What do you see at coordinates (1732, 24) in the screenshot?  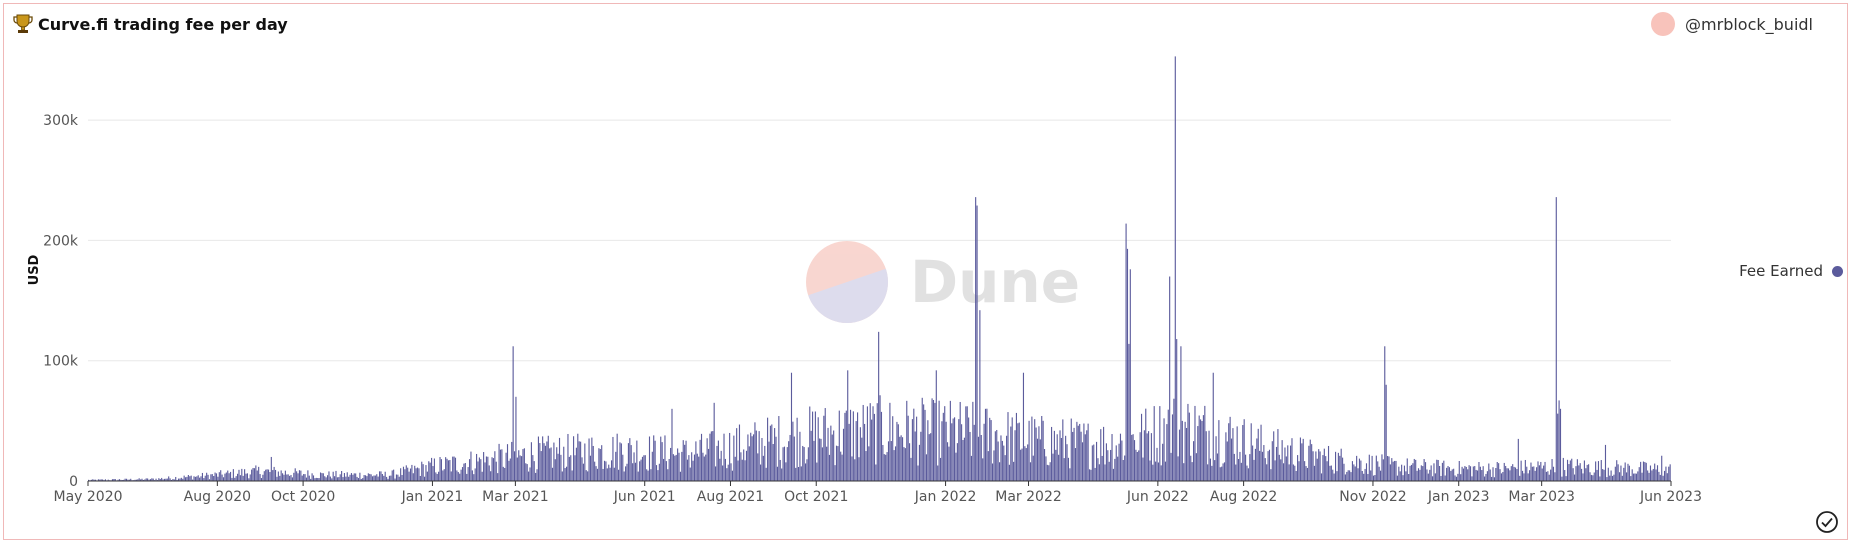 I see `author-link: @mrblock_buidl` at bounding box center [1732, 24].